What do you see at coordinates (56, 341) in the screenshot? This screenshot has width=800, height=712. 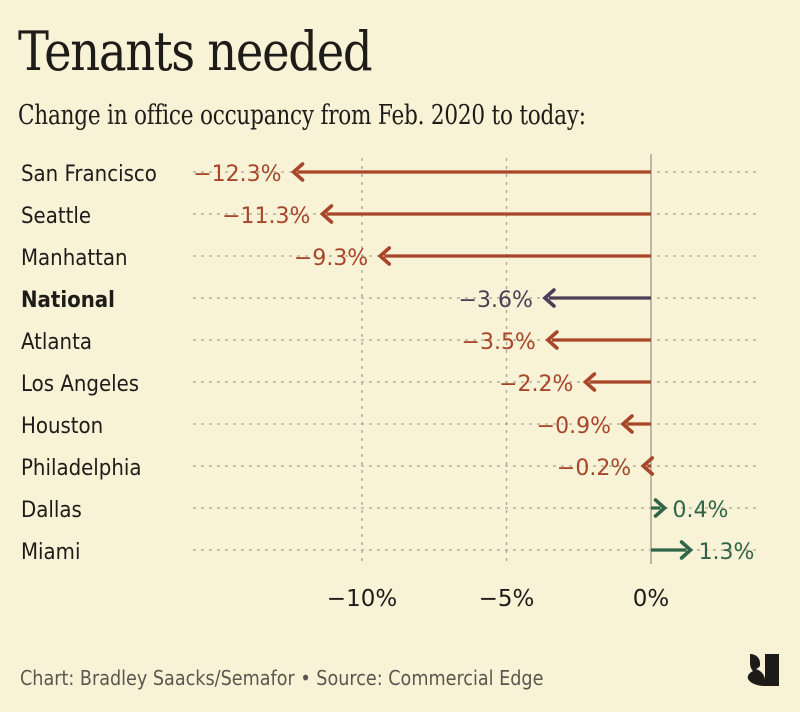 I see `category-label: Atlanta` at bounding box center [56, 341].